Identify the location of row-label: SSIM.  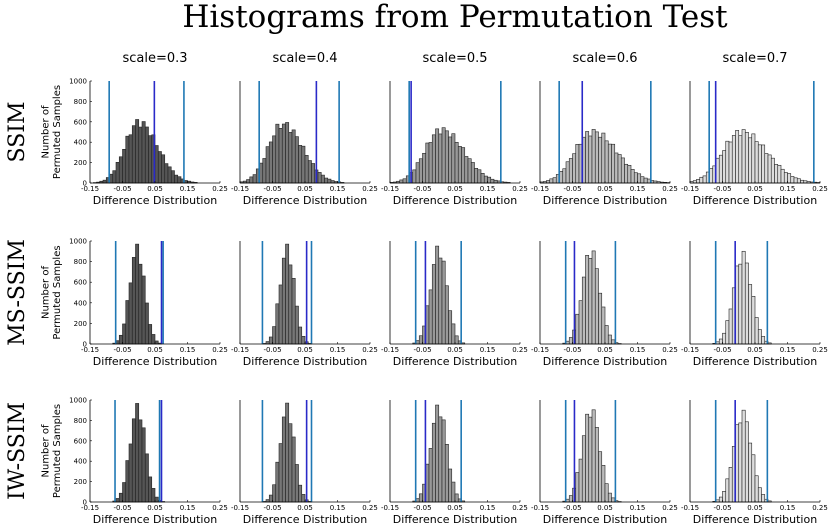
(17, 132).